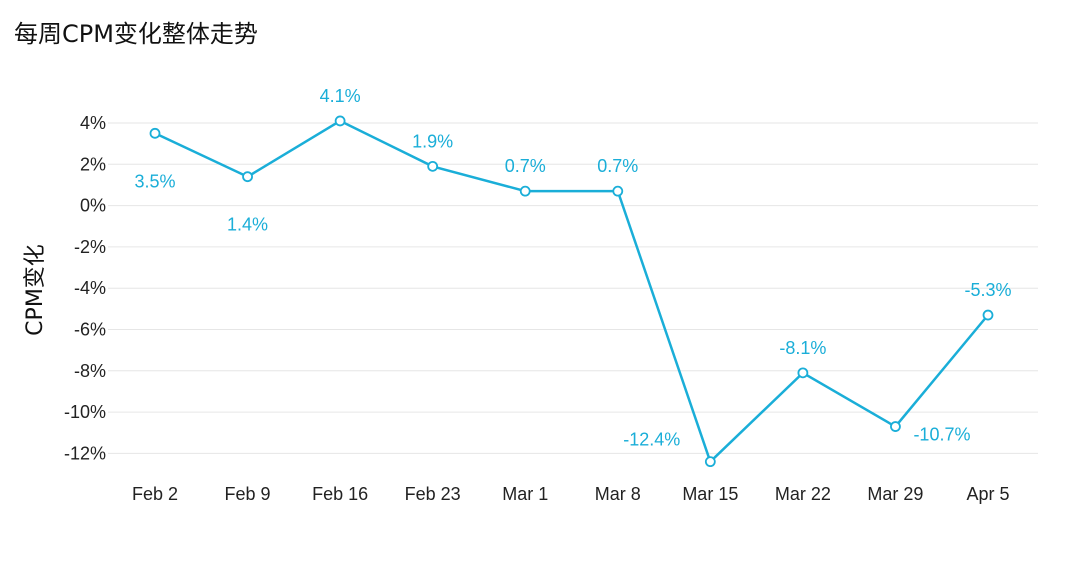  I want to click on y-tick-label: -2%, so click(90, 247).